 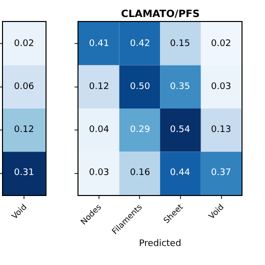 I want to click on data-label: 0.29, so click(x=140, y=130).